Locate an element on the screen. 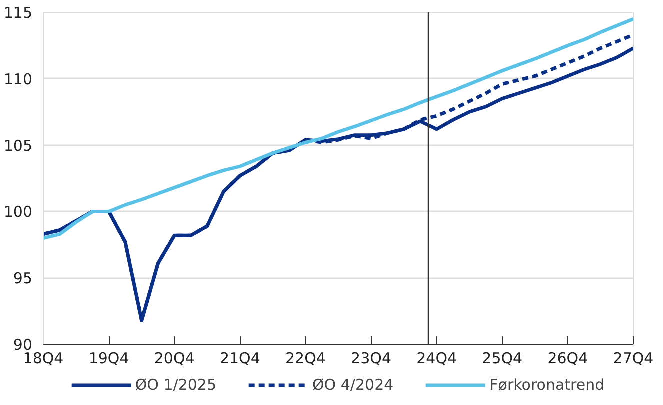 The height and width of the screenshot is (405, 663). x-tick-label: 20Q4 is located at coordinates (174, 359).